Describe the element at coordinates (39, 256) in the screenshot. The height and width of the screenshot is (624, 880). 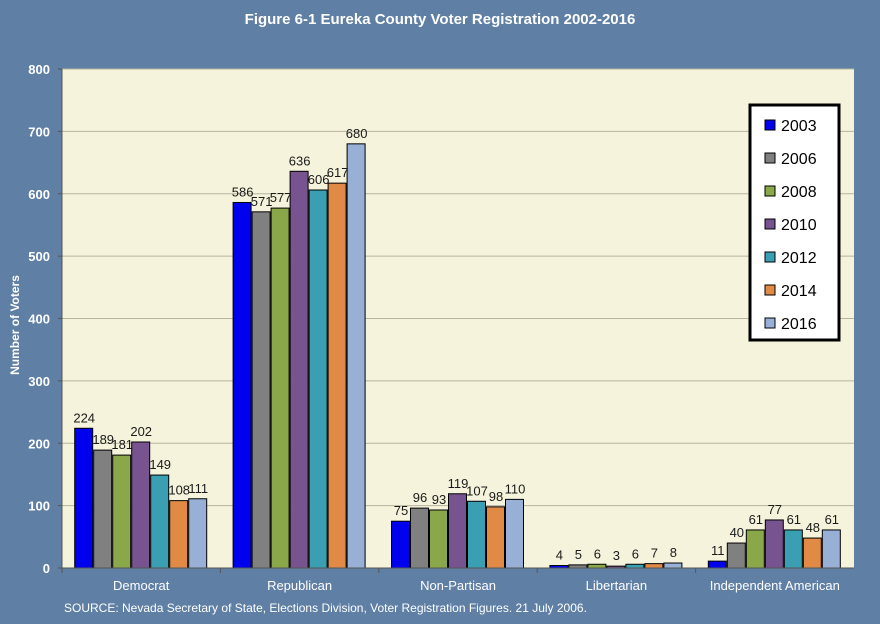
I see `y-tick-label: 500` at that location.